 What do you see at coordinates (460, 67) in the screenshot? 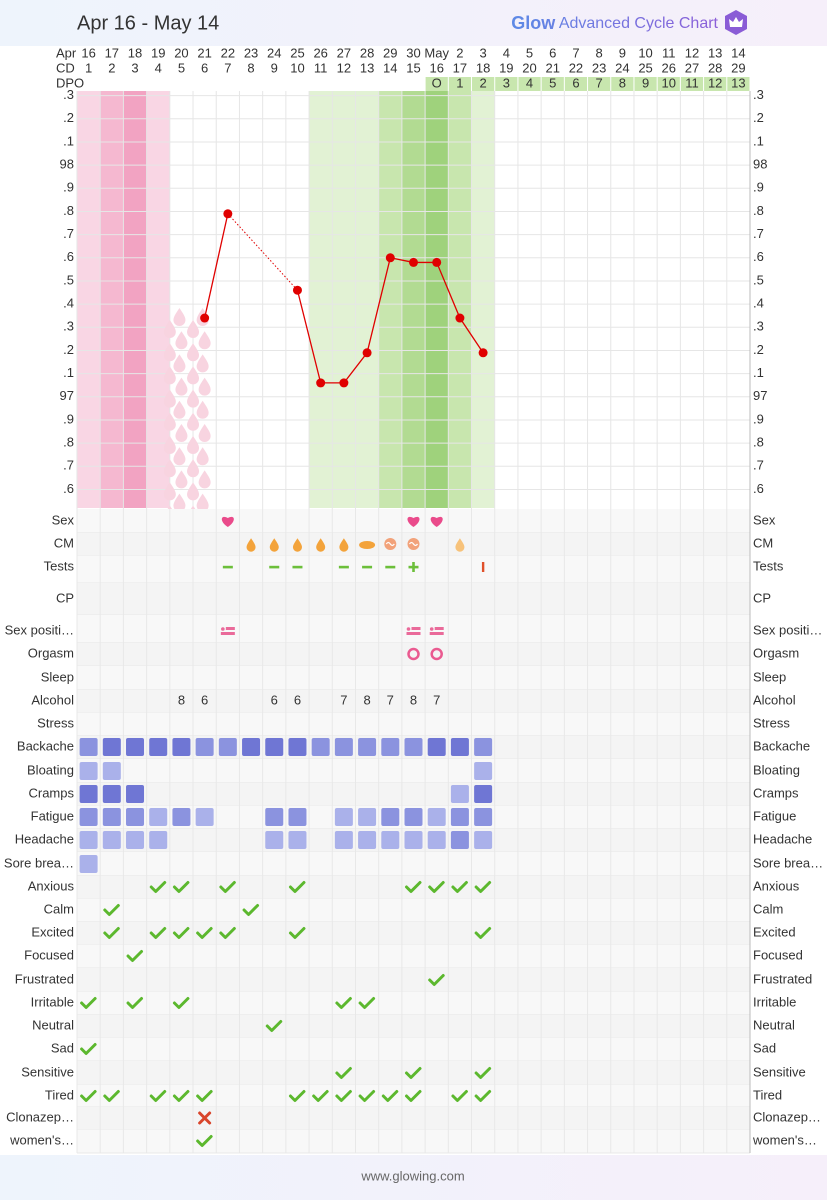
I see `cd-label: 17` at bounding box center [460, 67].